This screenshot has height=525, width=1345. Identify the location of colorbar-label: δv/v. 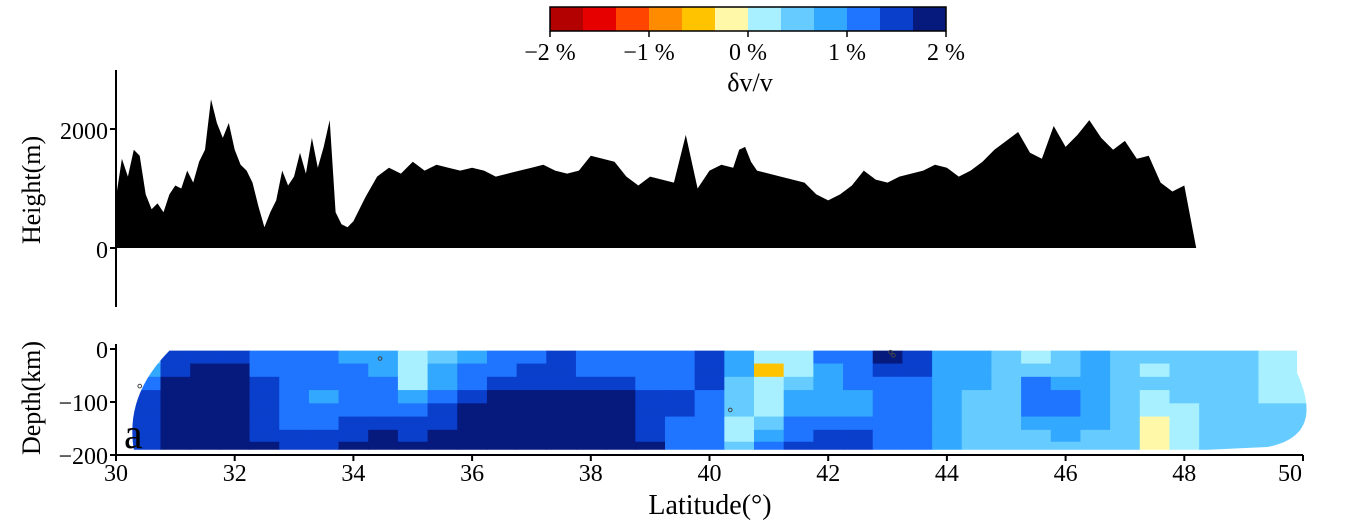
(749, 82).